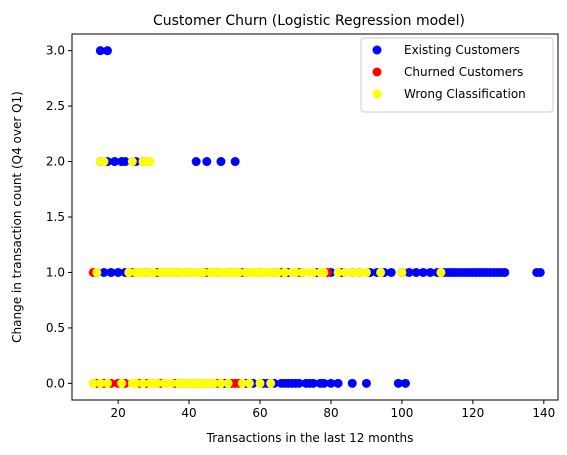  I want to click on y-axis: 0.0 0.5 1.0 1.5 2.0 2.5 3.0, so click(59, 217).